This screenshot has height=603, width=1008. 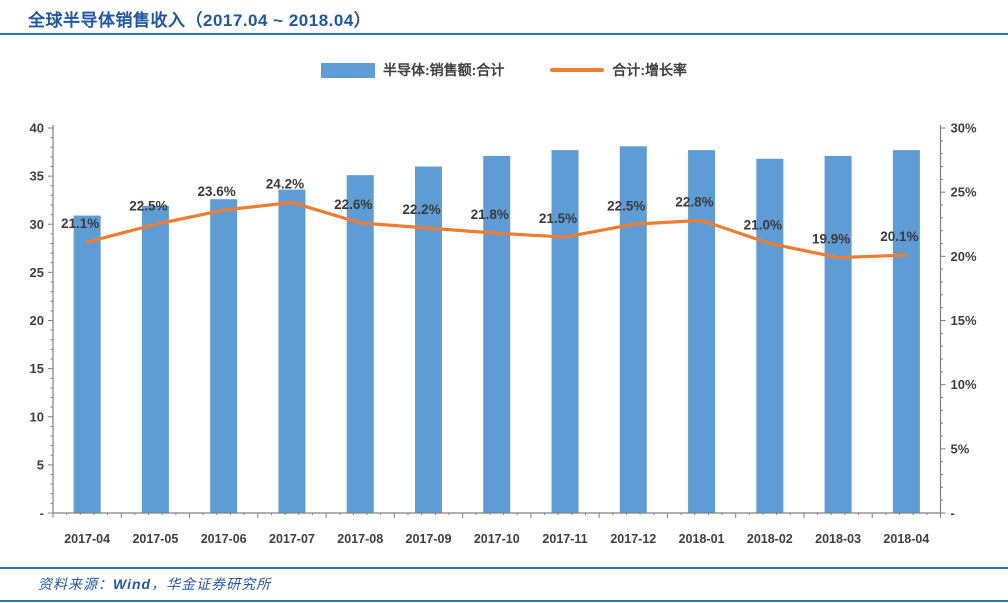 I want to click on footer-divider, so click(x=504, y=568).